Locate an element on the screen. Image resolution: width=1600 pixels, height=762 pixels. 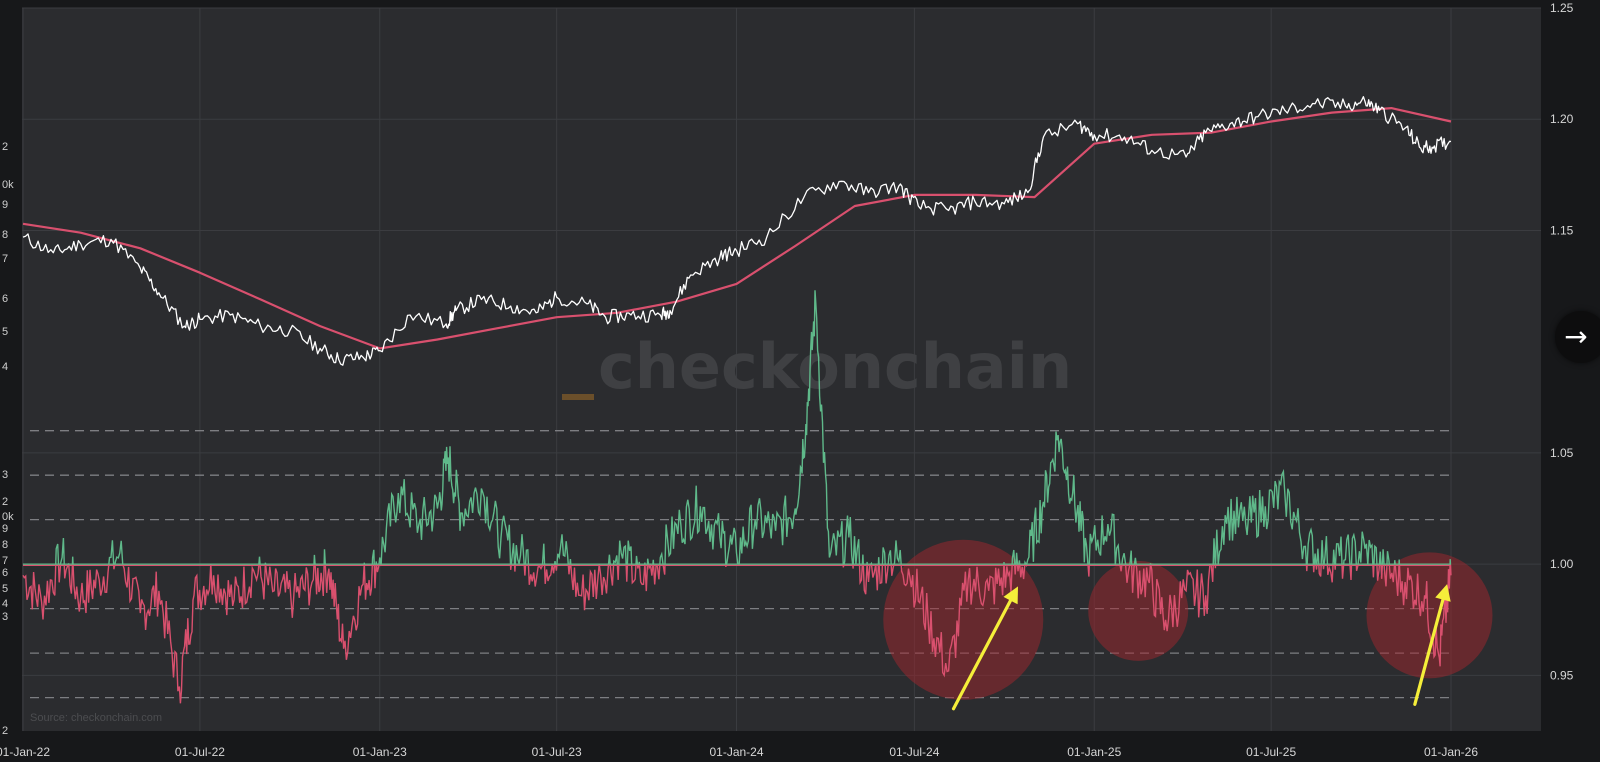
arrows is located at coordinates (1201, 647).